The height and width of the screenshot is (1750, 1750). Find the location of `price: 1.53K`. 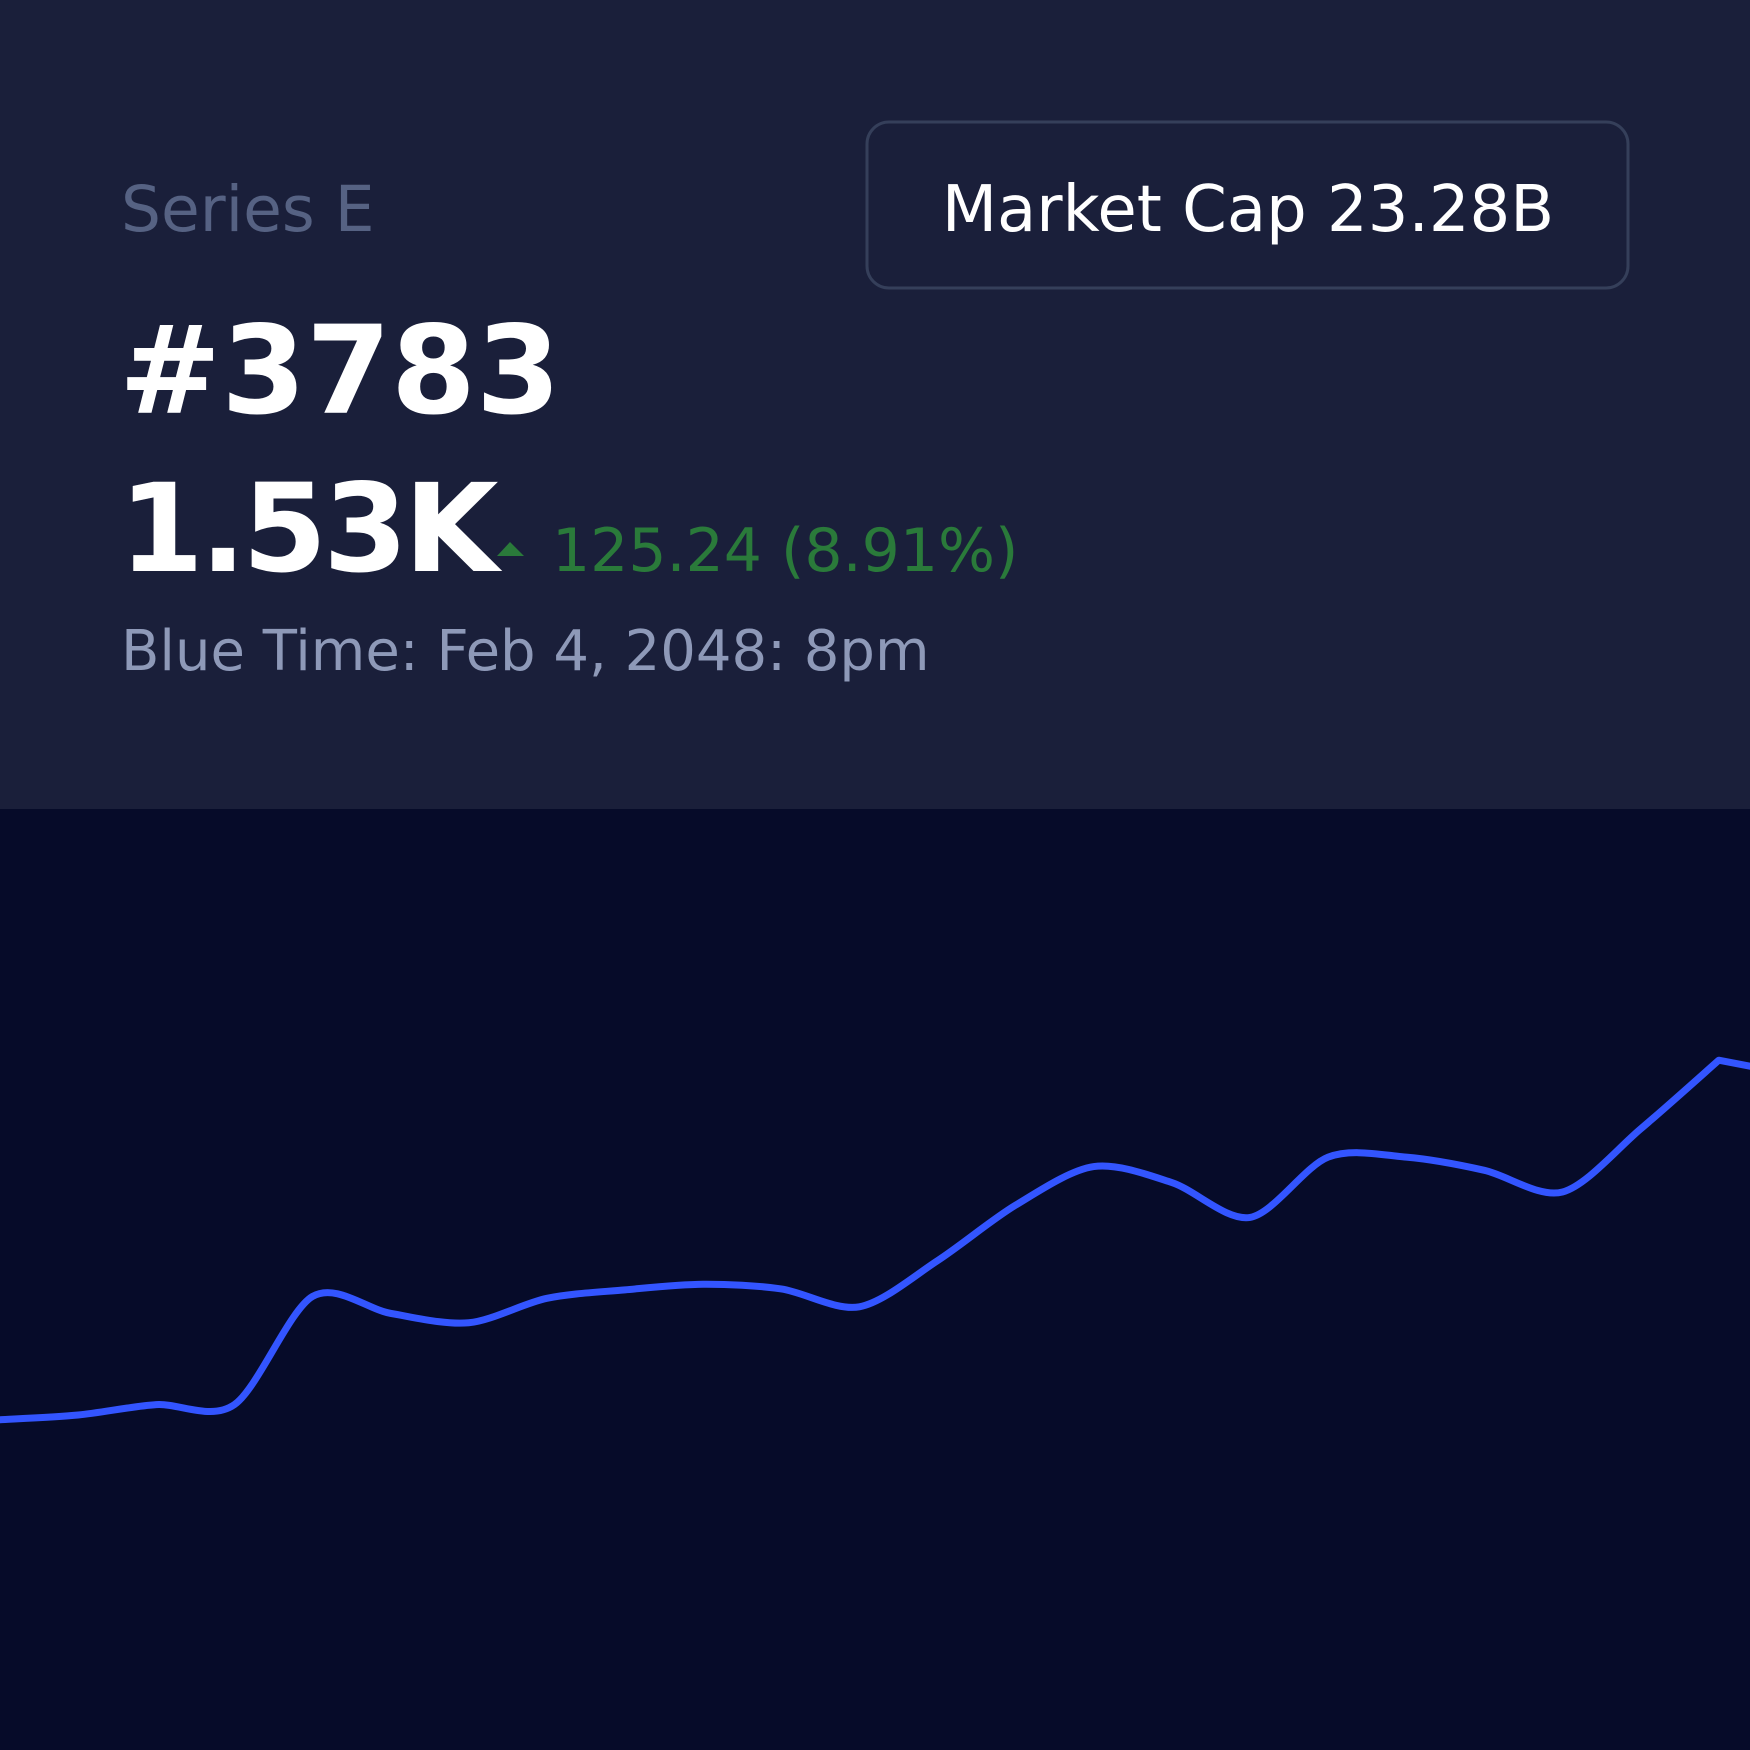

price: 1.53K is located at coordinates (311, 529).